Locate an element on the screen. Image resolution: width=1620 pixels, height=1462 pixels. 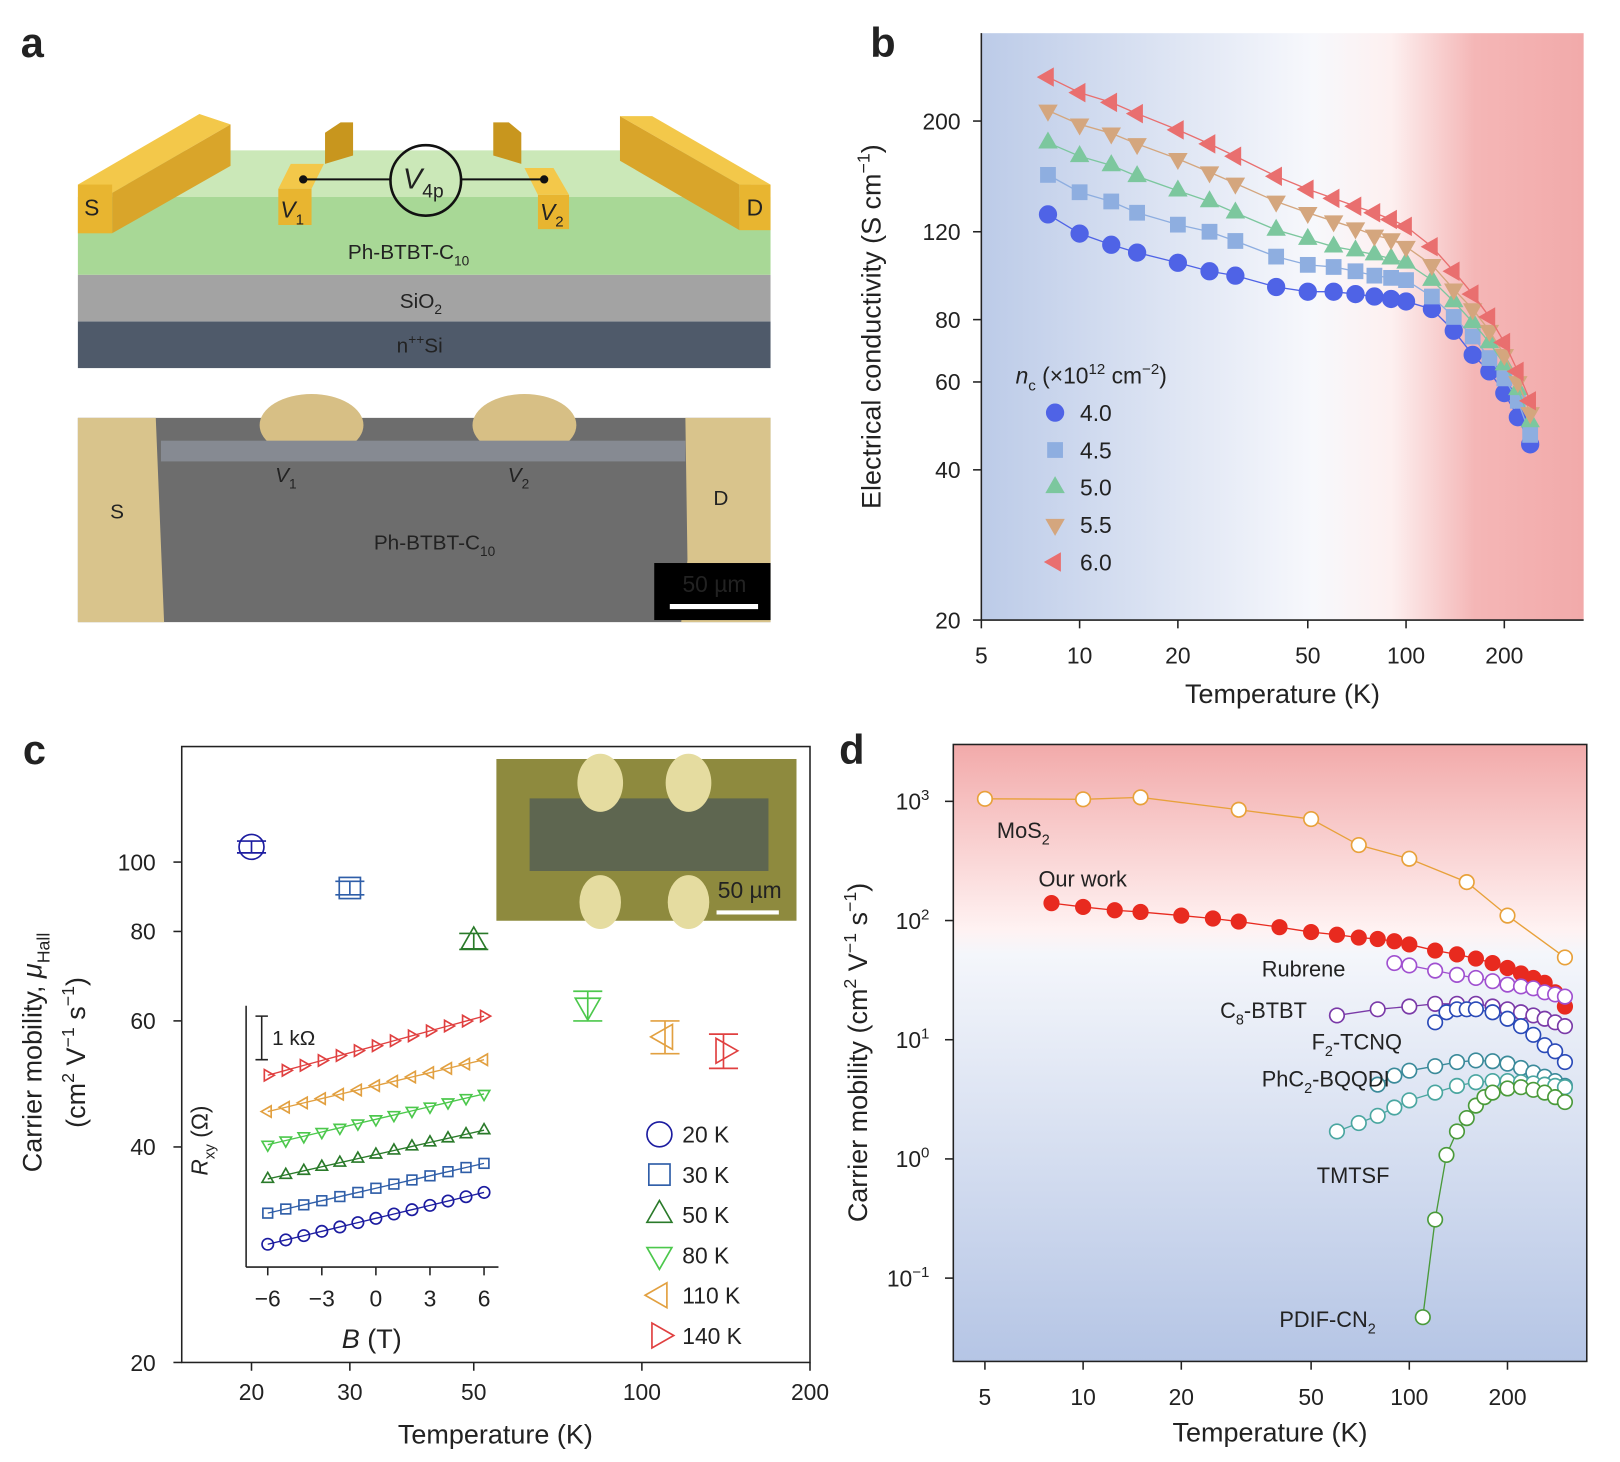
probe-label: V1 is located at coordinates (285, 477).